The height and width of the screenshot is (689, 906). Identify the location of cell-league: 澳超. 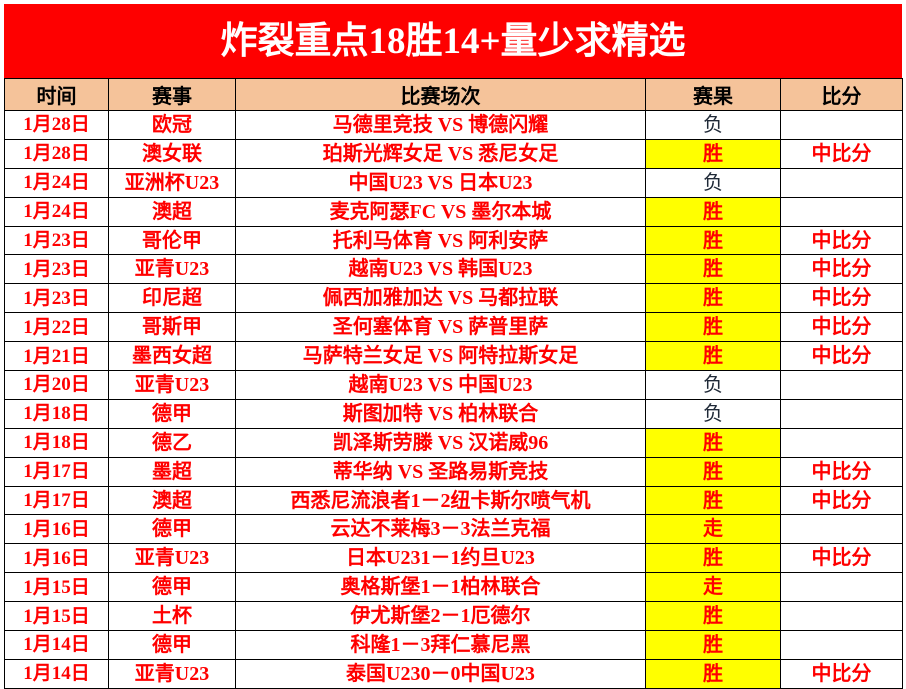
(172, 211).